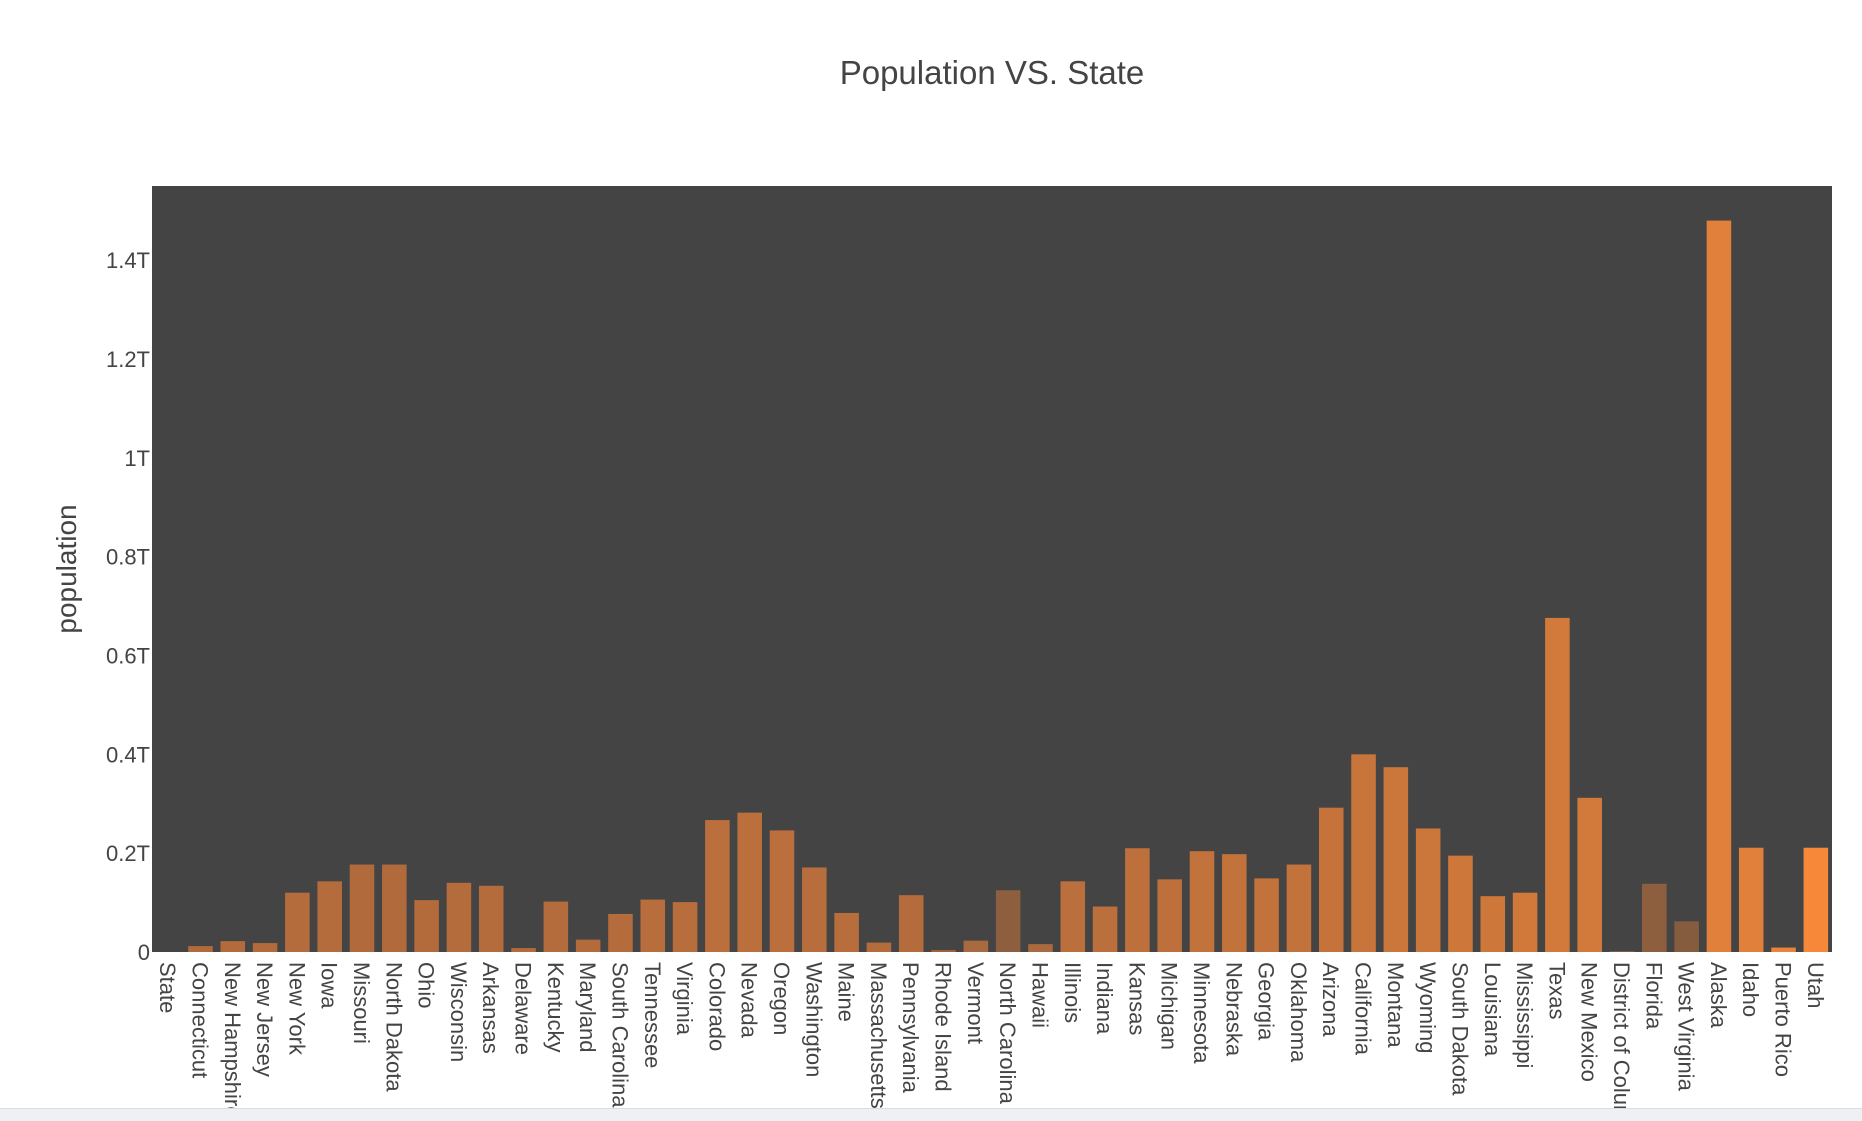 The height and width of the screenshot is (1121, 1862). I want to click on y-tick-label: 1.2T, so click(128, 359).